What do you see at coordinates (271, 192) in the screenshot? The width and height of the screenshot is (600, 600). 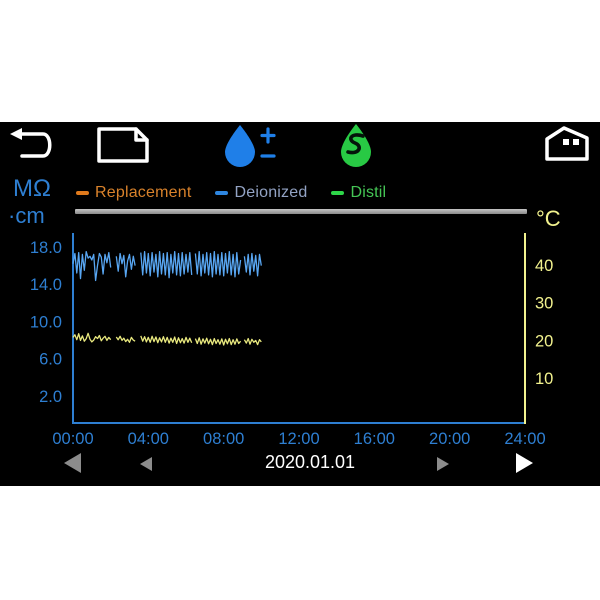 I see `legend-label: Deionized` at bounding box center [271, 192].